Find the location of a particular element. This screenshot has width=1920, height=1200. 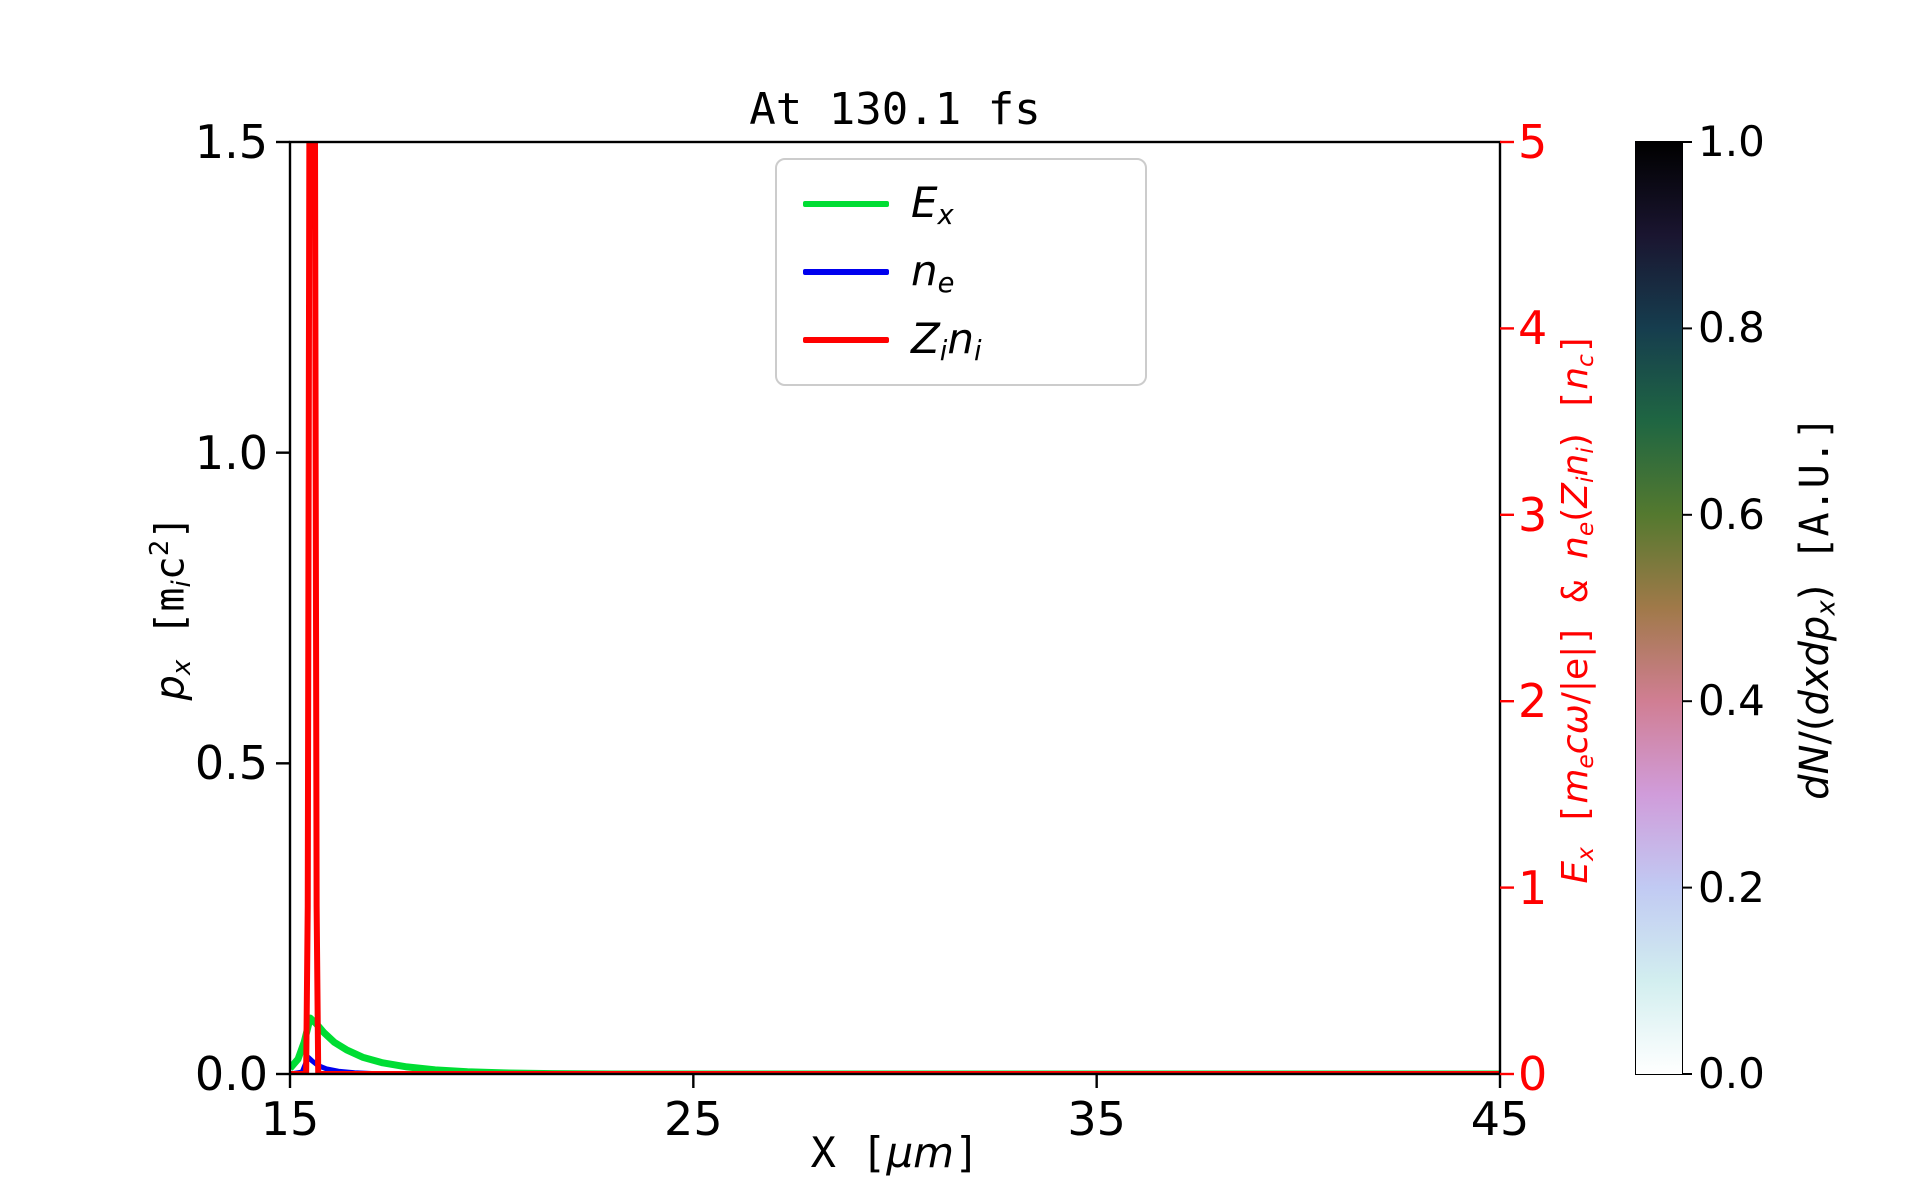

series-line-Ex is located at coordinates (895, 1044).